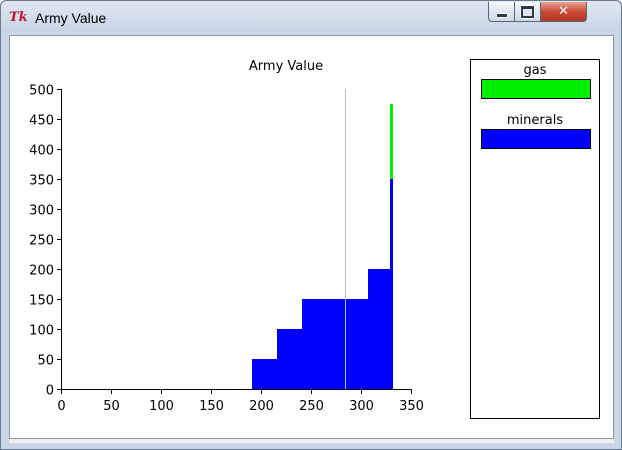 The width and height of the screenshot is (622, 450). What do you see at coordinates (311, 18) in the screenshot?
I see `title-bar: Tk Army Value ✕` at bounding box center [311, 18].